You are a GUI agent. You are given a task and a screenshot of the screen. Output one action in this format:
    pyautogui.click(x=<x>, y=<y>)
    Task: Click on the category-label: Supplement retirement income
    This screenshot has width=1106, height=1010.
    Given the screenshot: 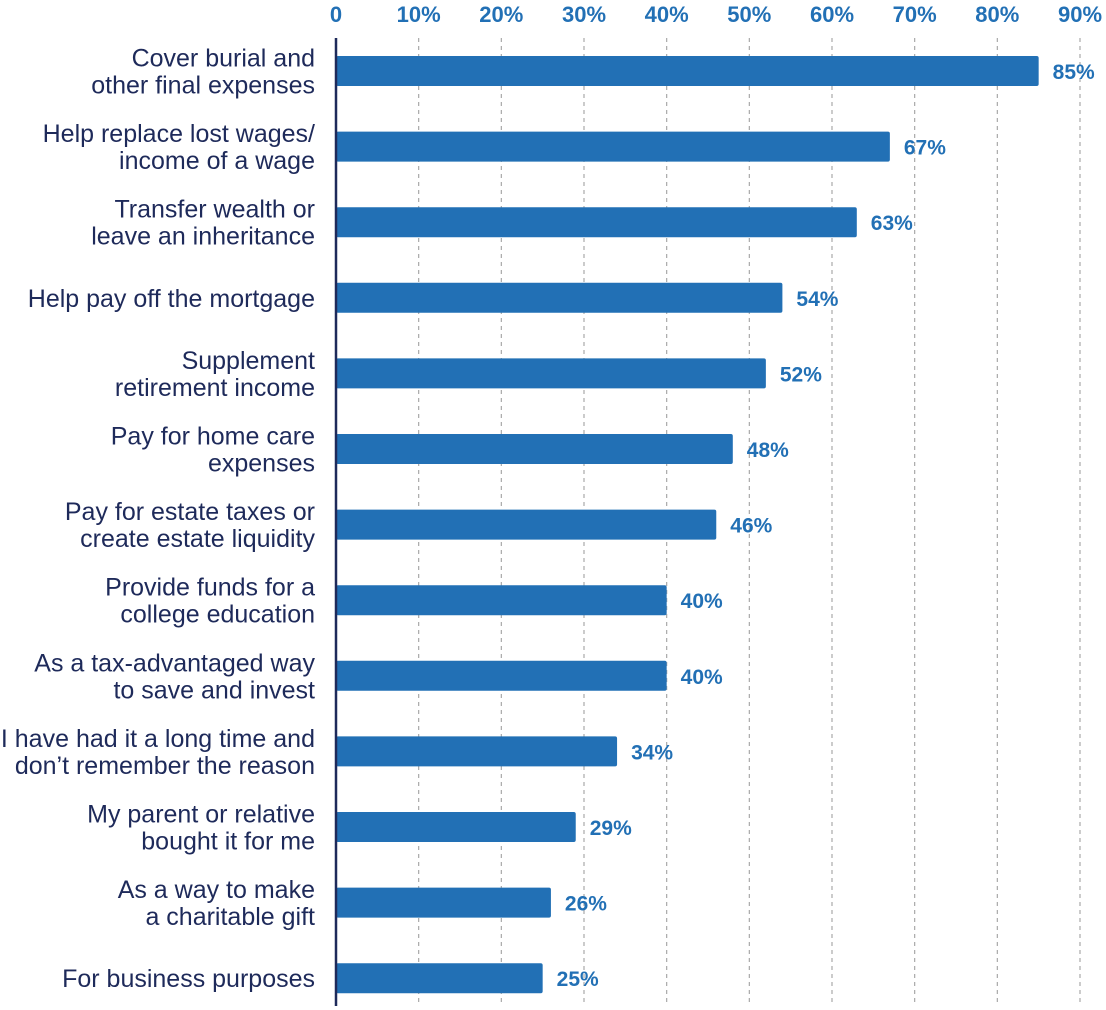 What is the action you would take?
    pyautogui.click(x=215, y=374)
    